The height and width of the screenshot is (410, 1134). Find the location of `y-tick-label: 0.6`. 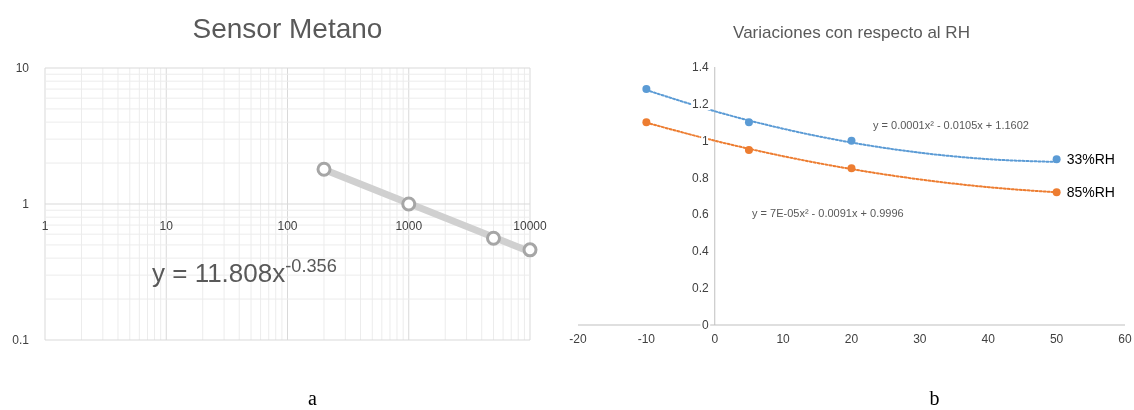

y-tick-label: 0.6 is located at coordinates (701, 214).